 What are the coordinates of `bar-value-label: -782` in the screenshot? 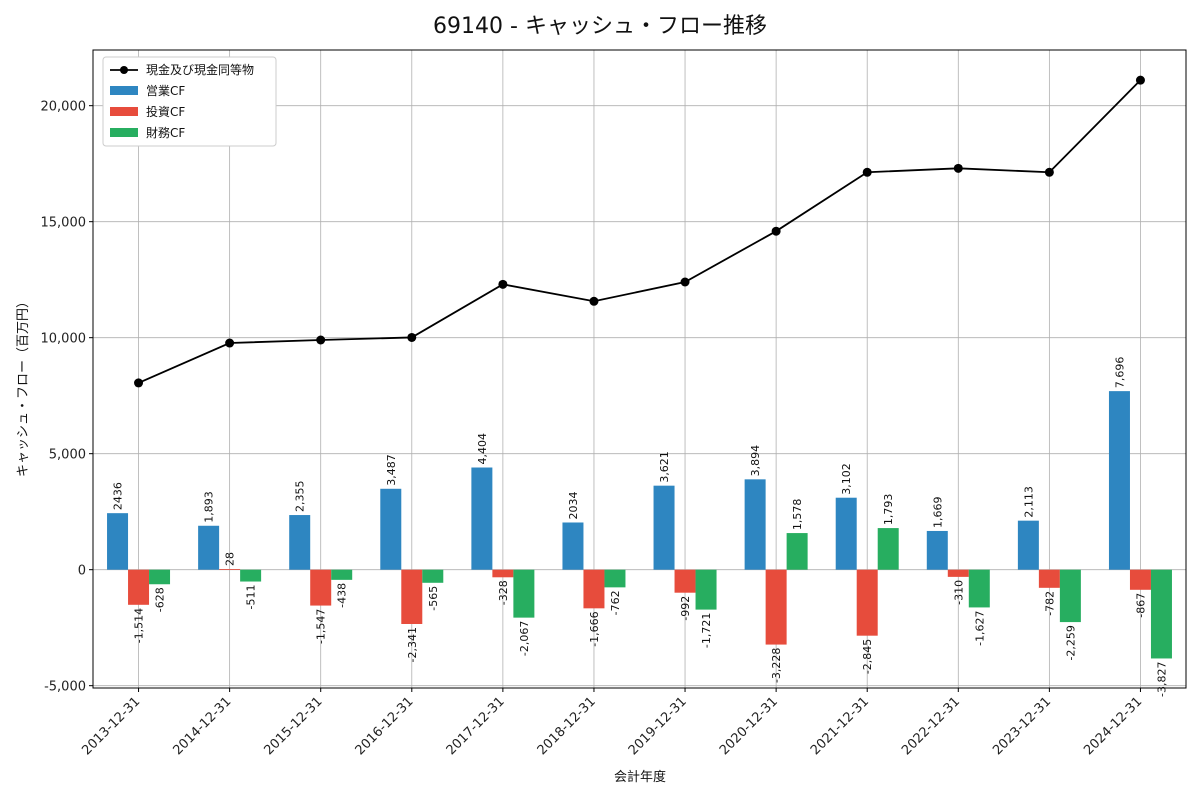 It's located at (1049, 603).